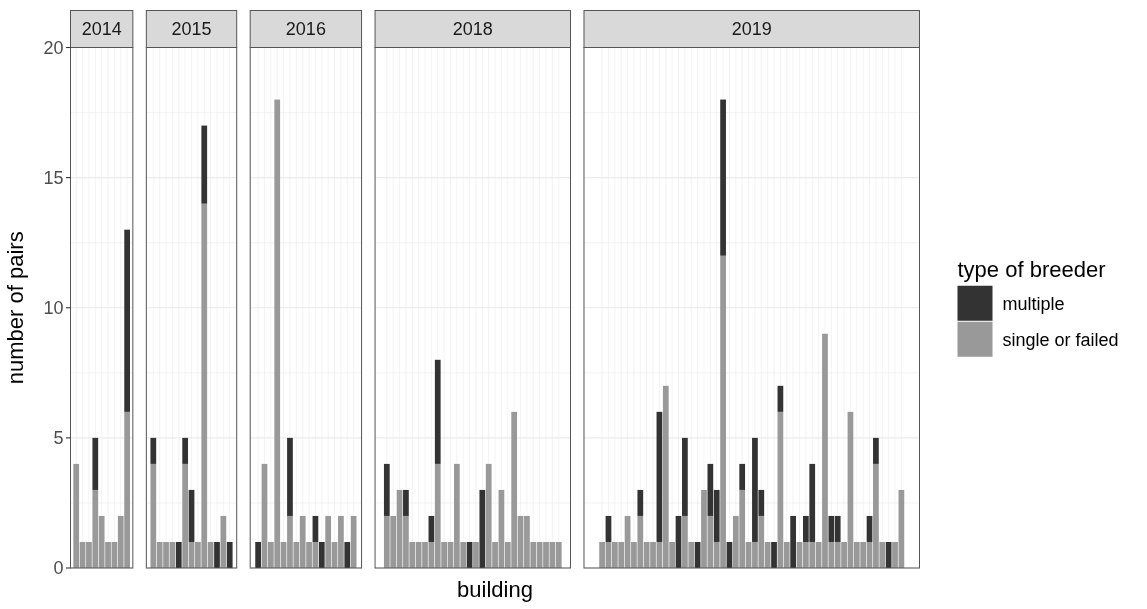 This screenshot has height=609, width=1147. I want to click on y-tick-label: 15, so click(53, 177).